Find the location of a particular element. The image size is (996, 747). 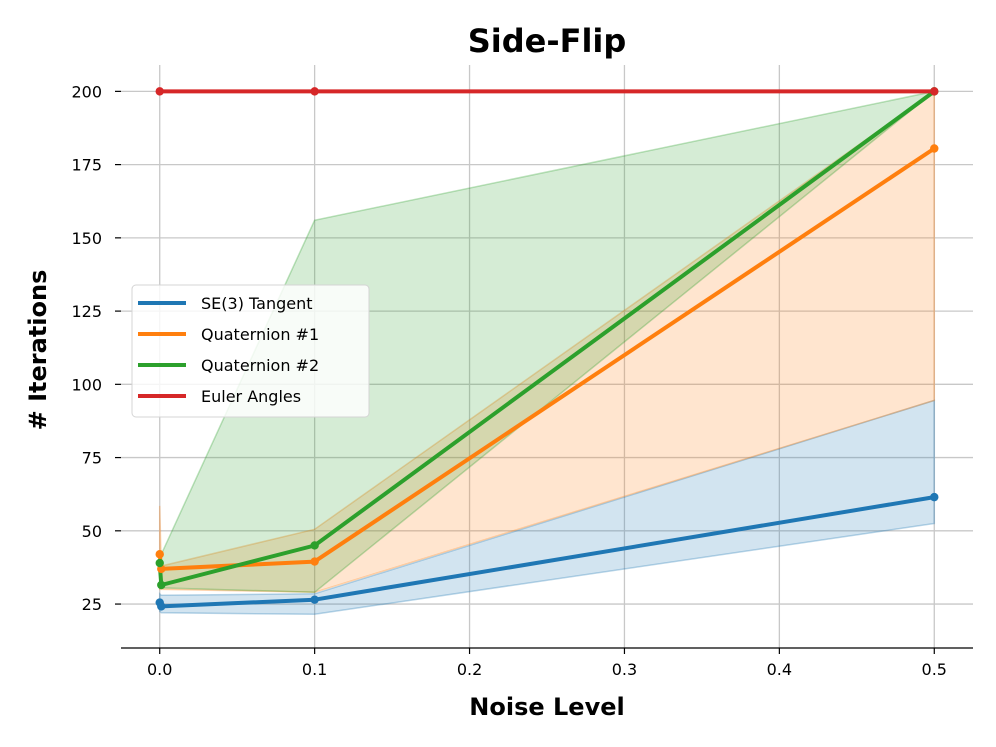

legend-label: SE(3) Tangent is located at coordinates (257, 303).